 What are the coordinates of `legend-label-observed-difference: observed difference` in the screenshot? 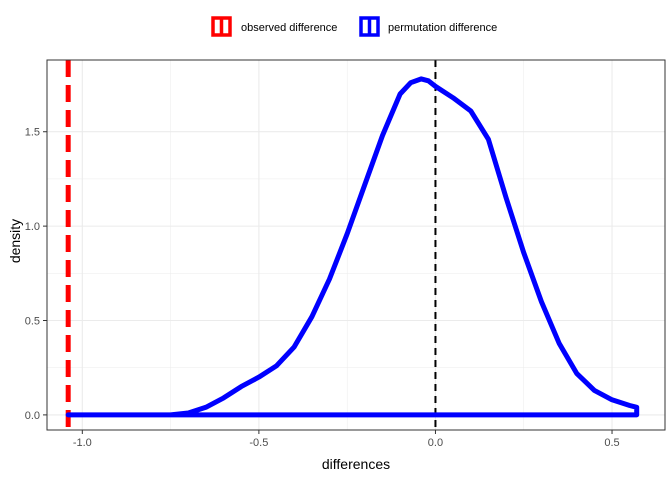 It's located at (289, 28).